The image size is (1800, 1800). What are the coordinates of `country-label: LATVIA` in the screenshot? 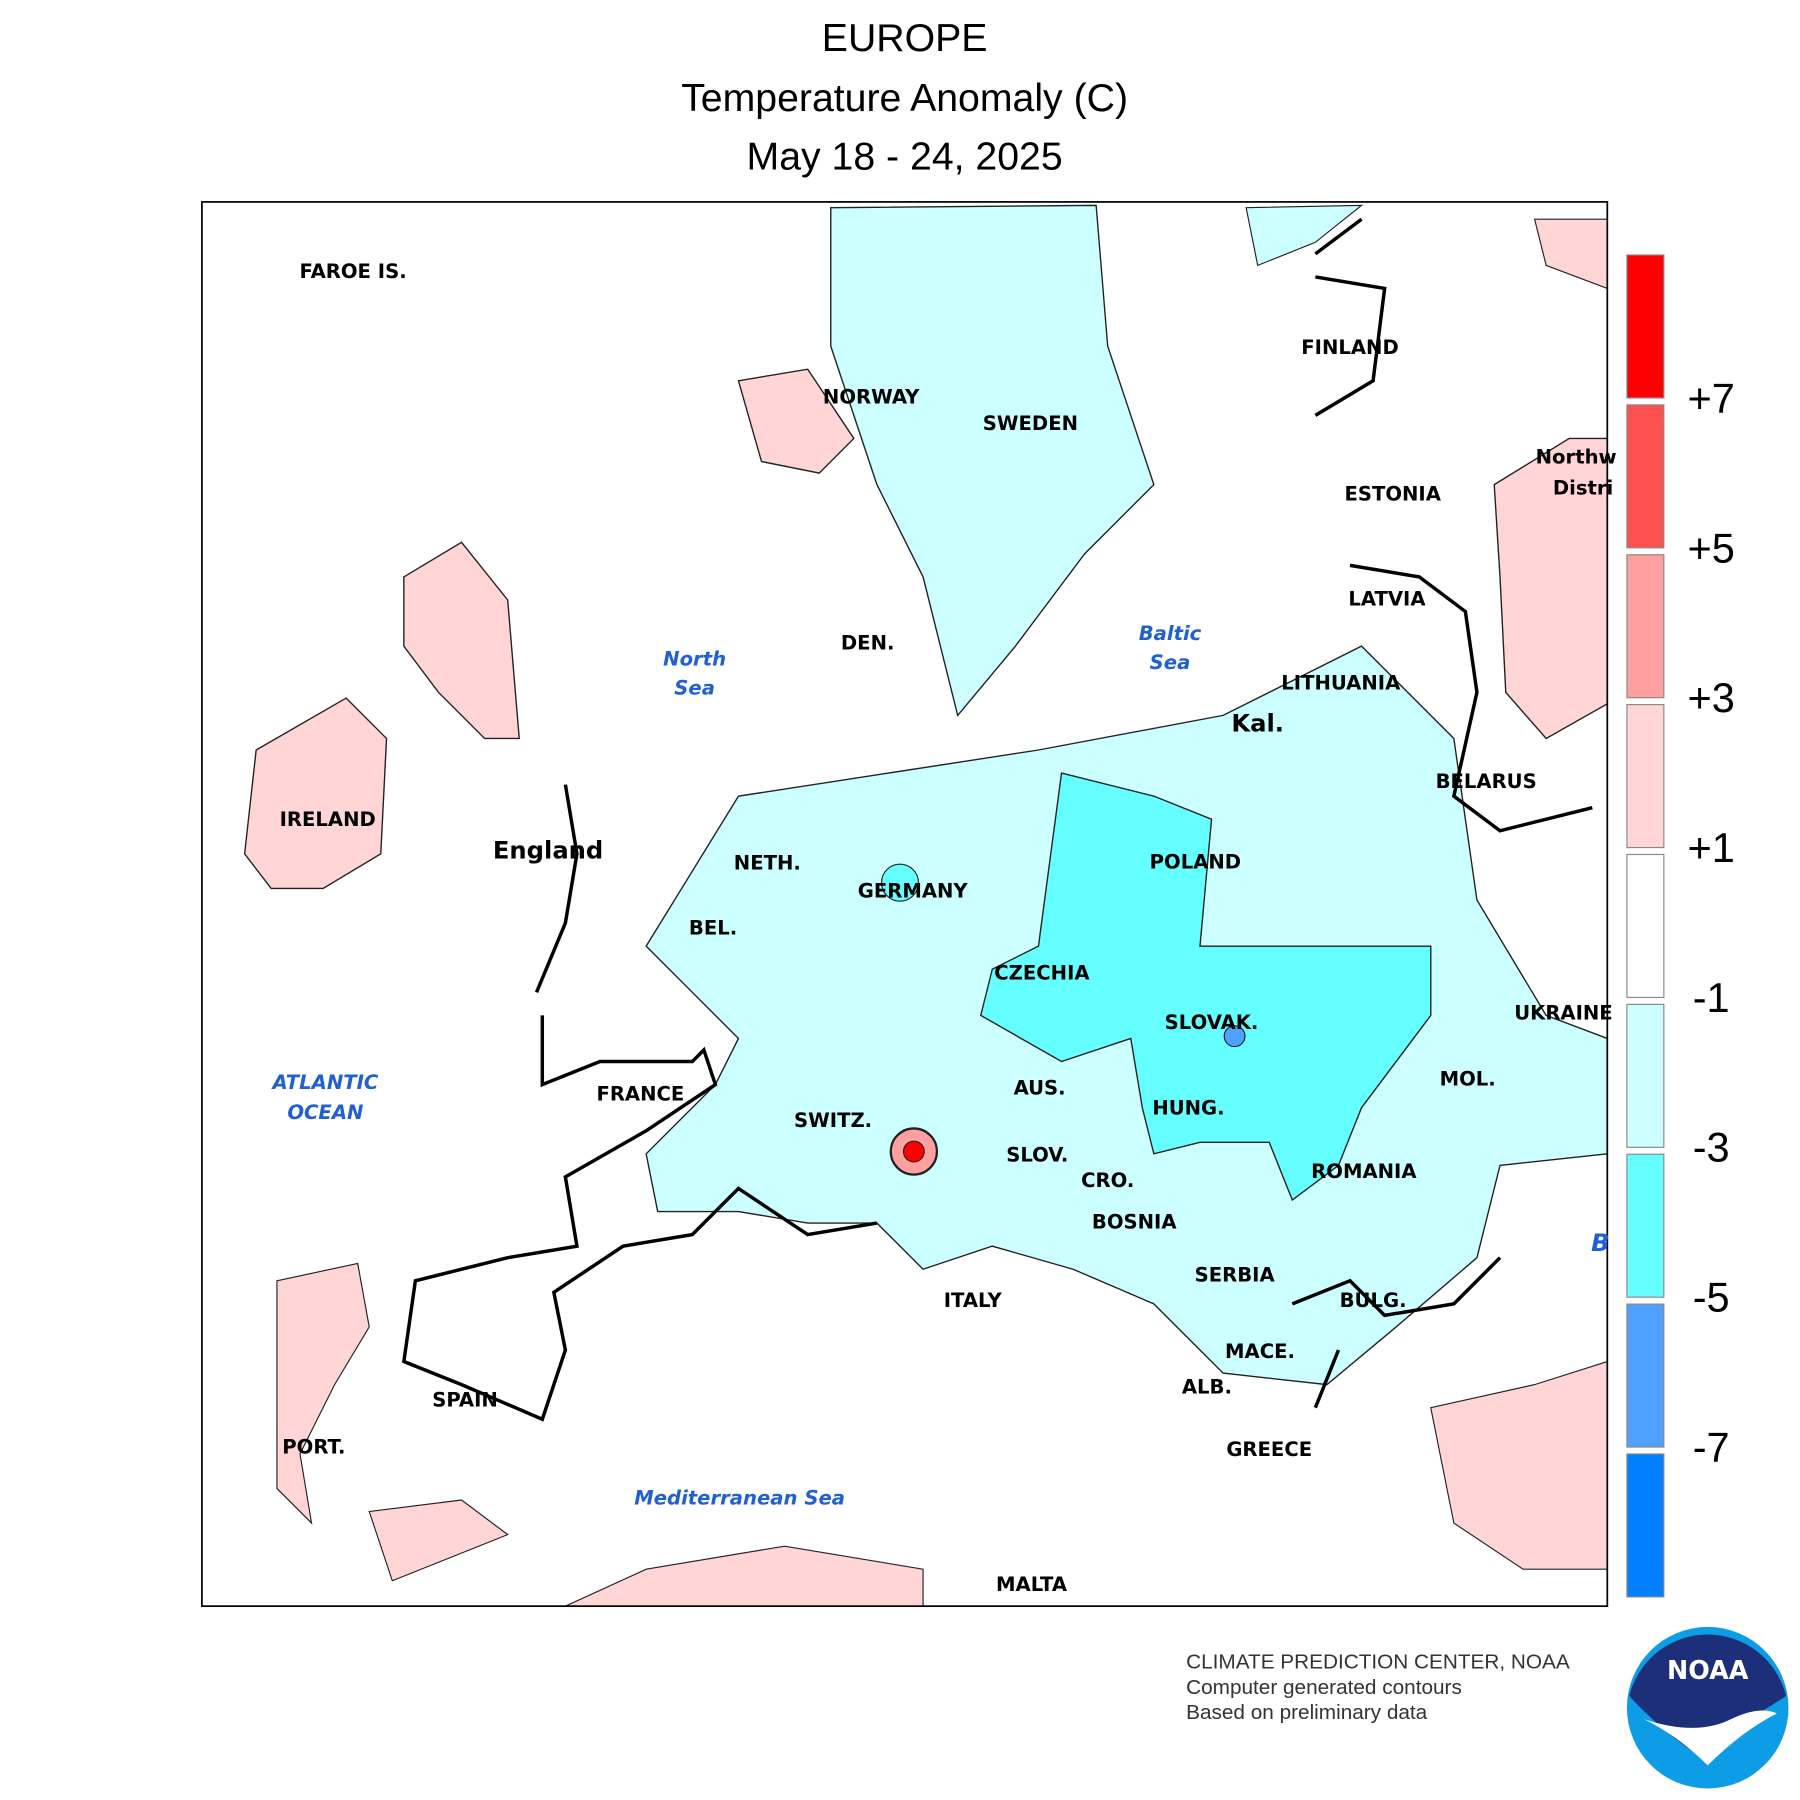 It's located at (1387, 599).